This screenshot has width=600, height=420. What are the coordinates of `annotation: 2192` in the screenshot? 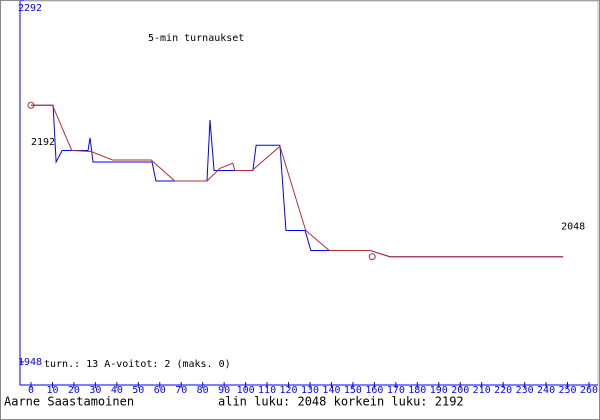 It's located at (43, 142).